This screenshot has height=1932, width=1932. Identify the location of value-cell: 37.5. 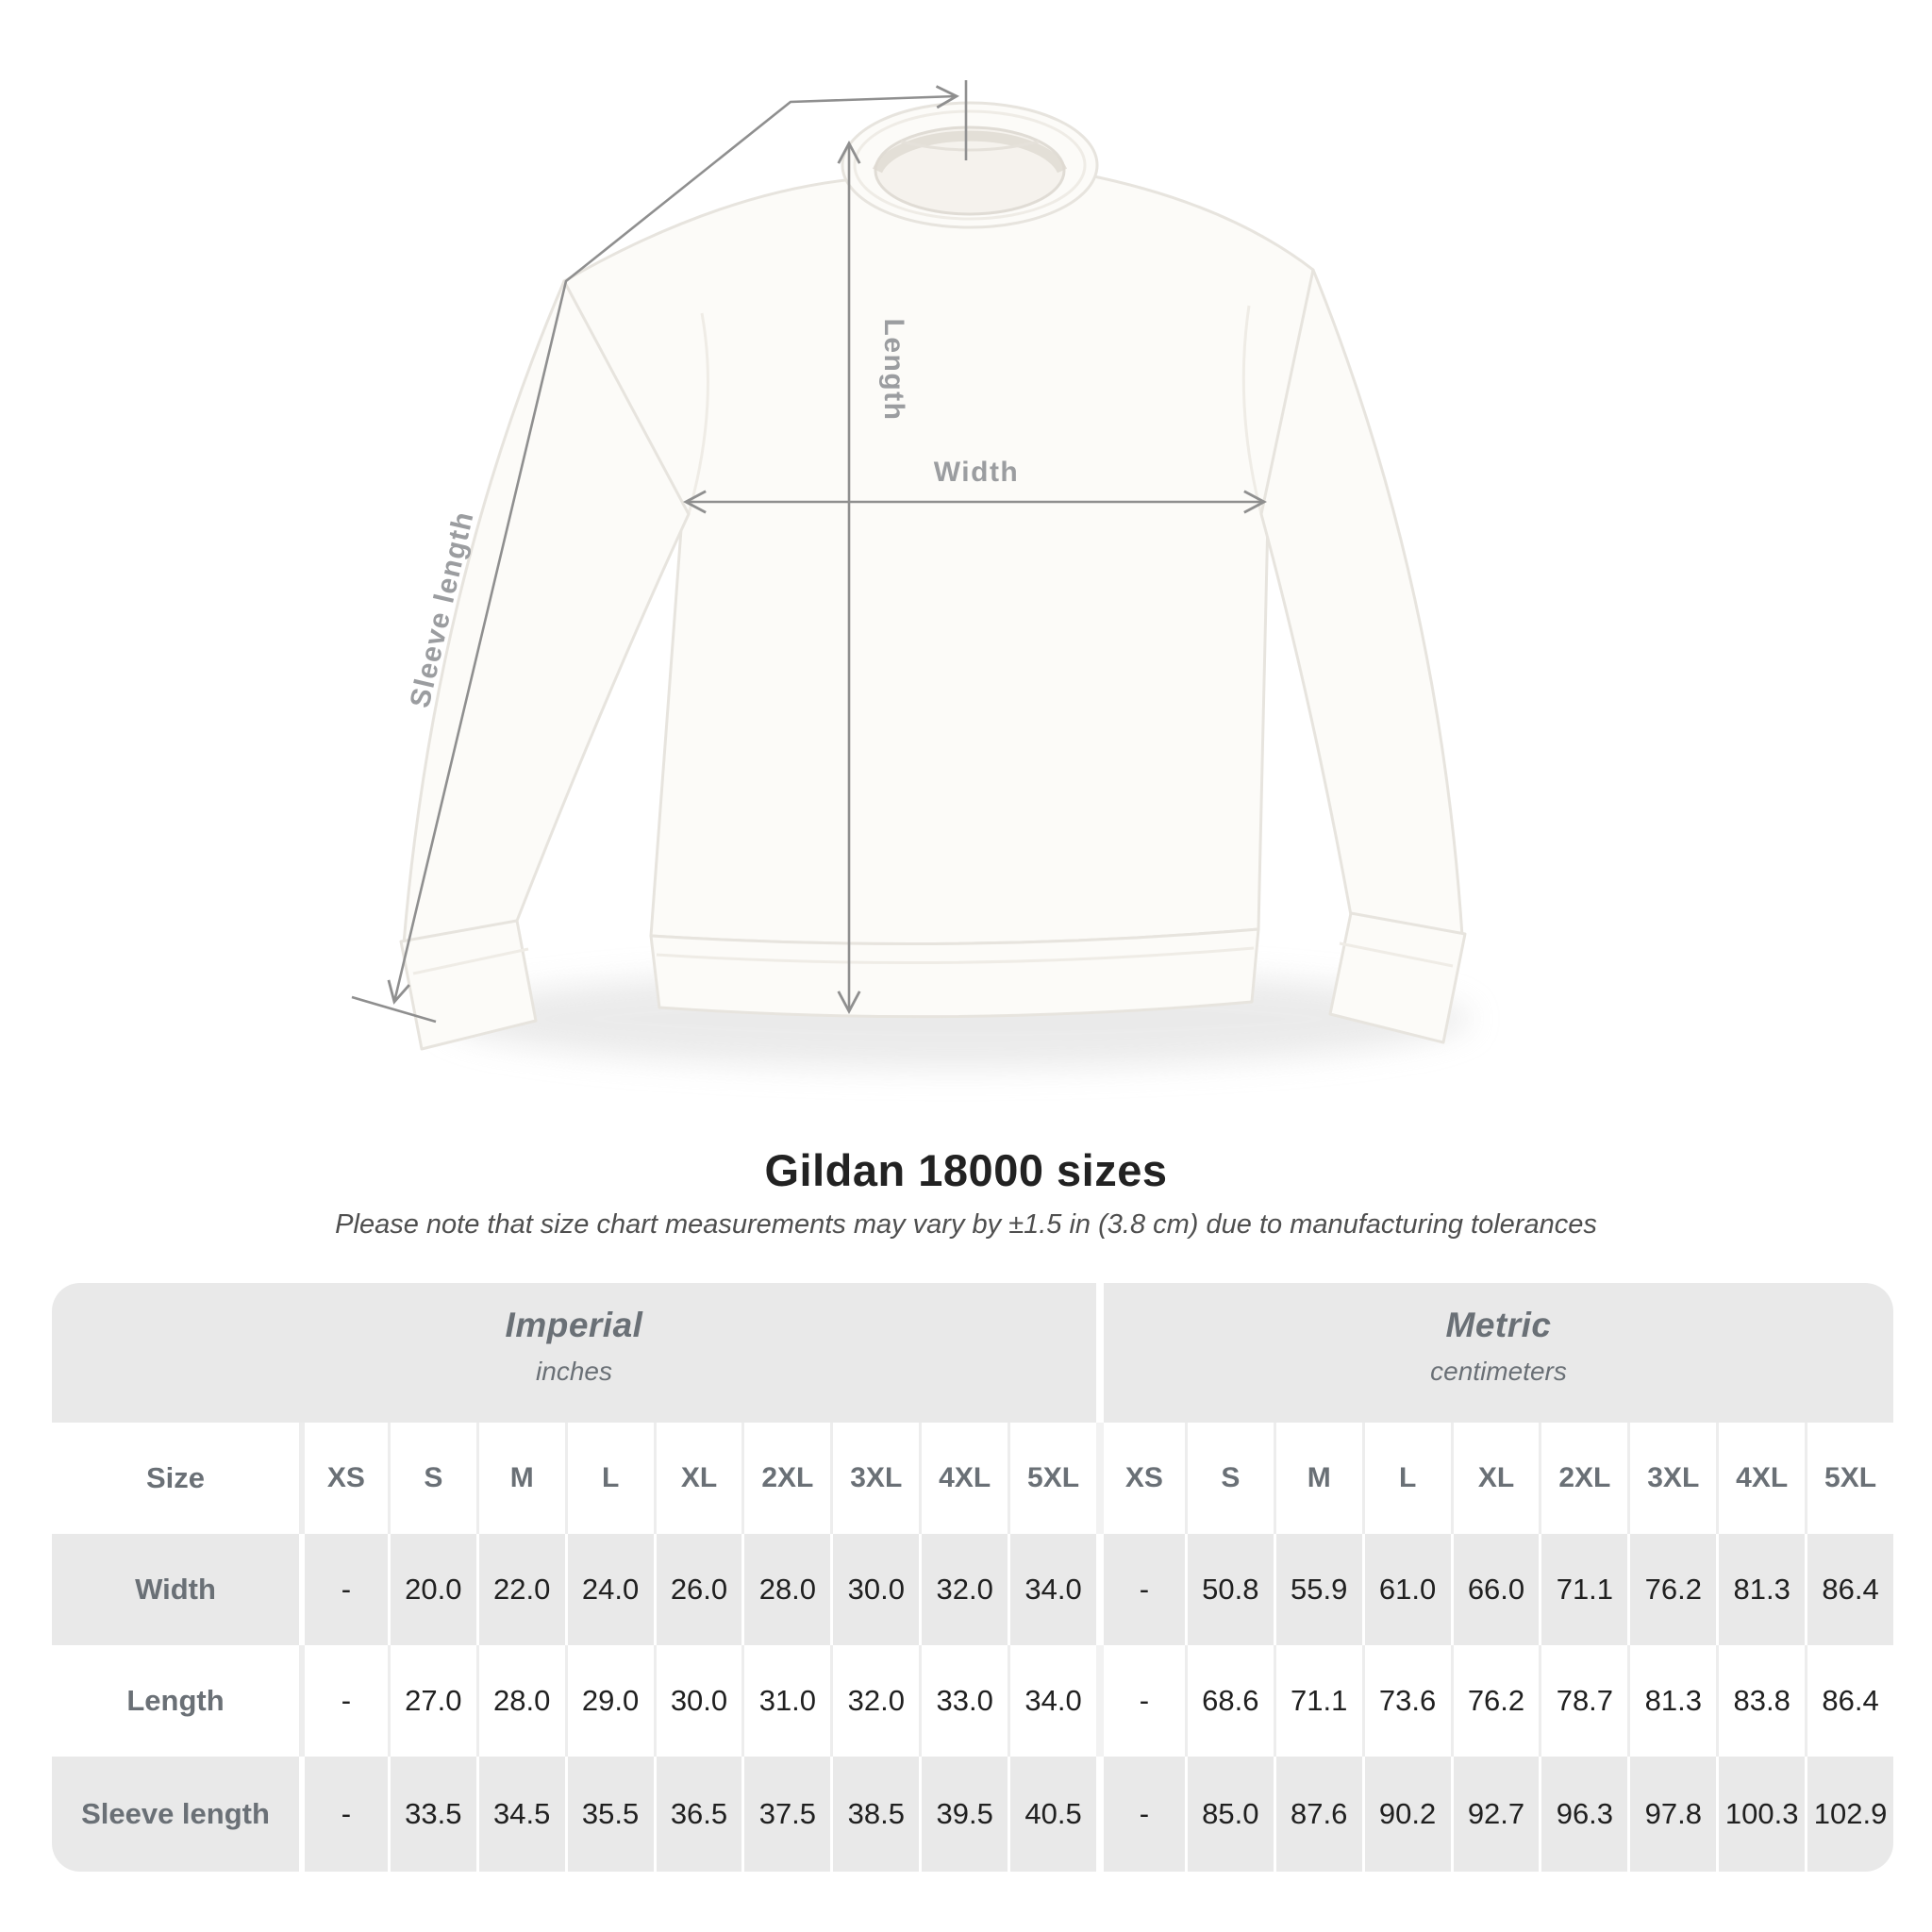
(786, 1814).